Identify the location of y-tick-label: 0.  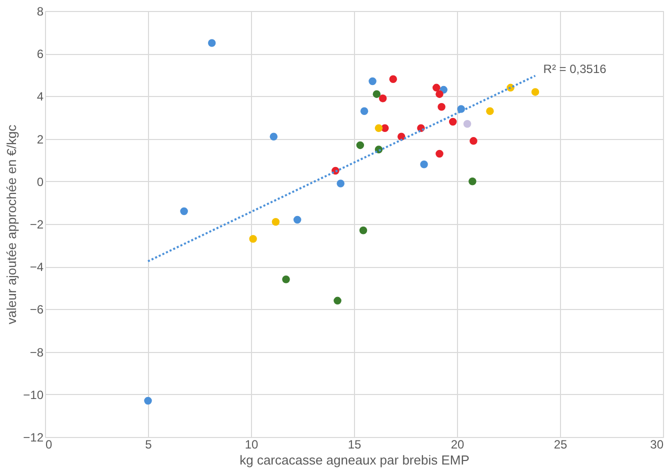
(40, 181).